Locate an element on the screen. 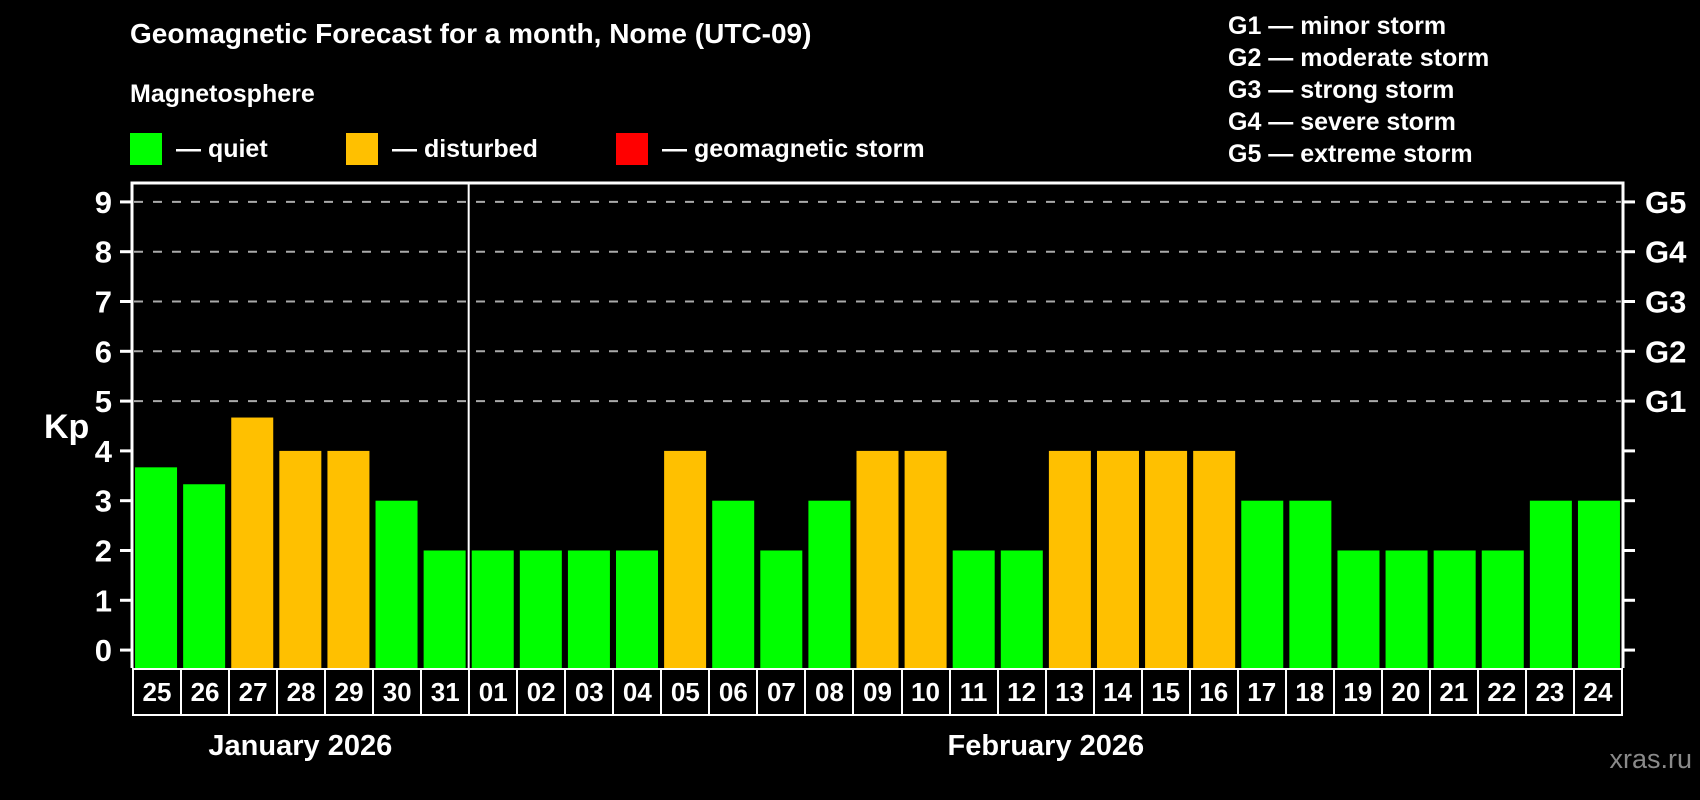 This screenshot has width=1700, height=800. date-cell-30: 30 is located at coordinates (397, 692).